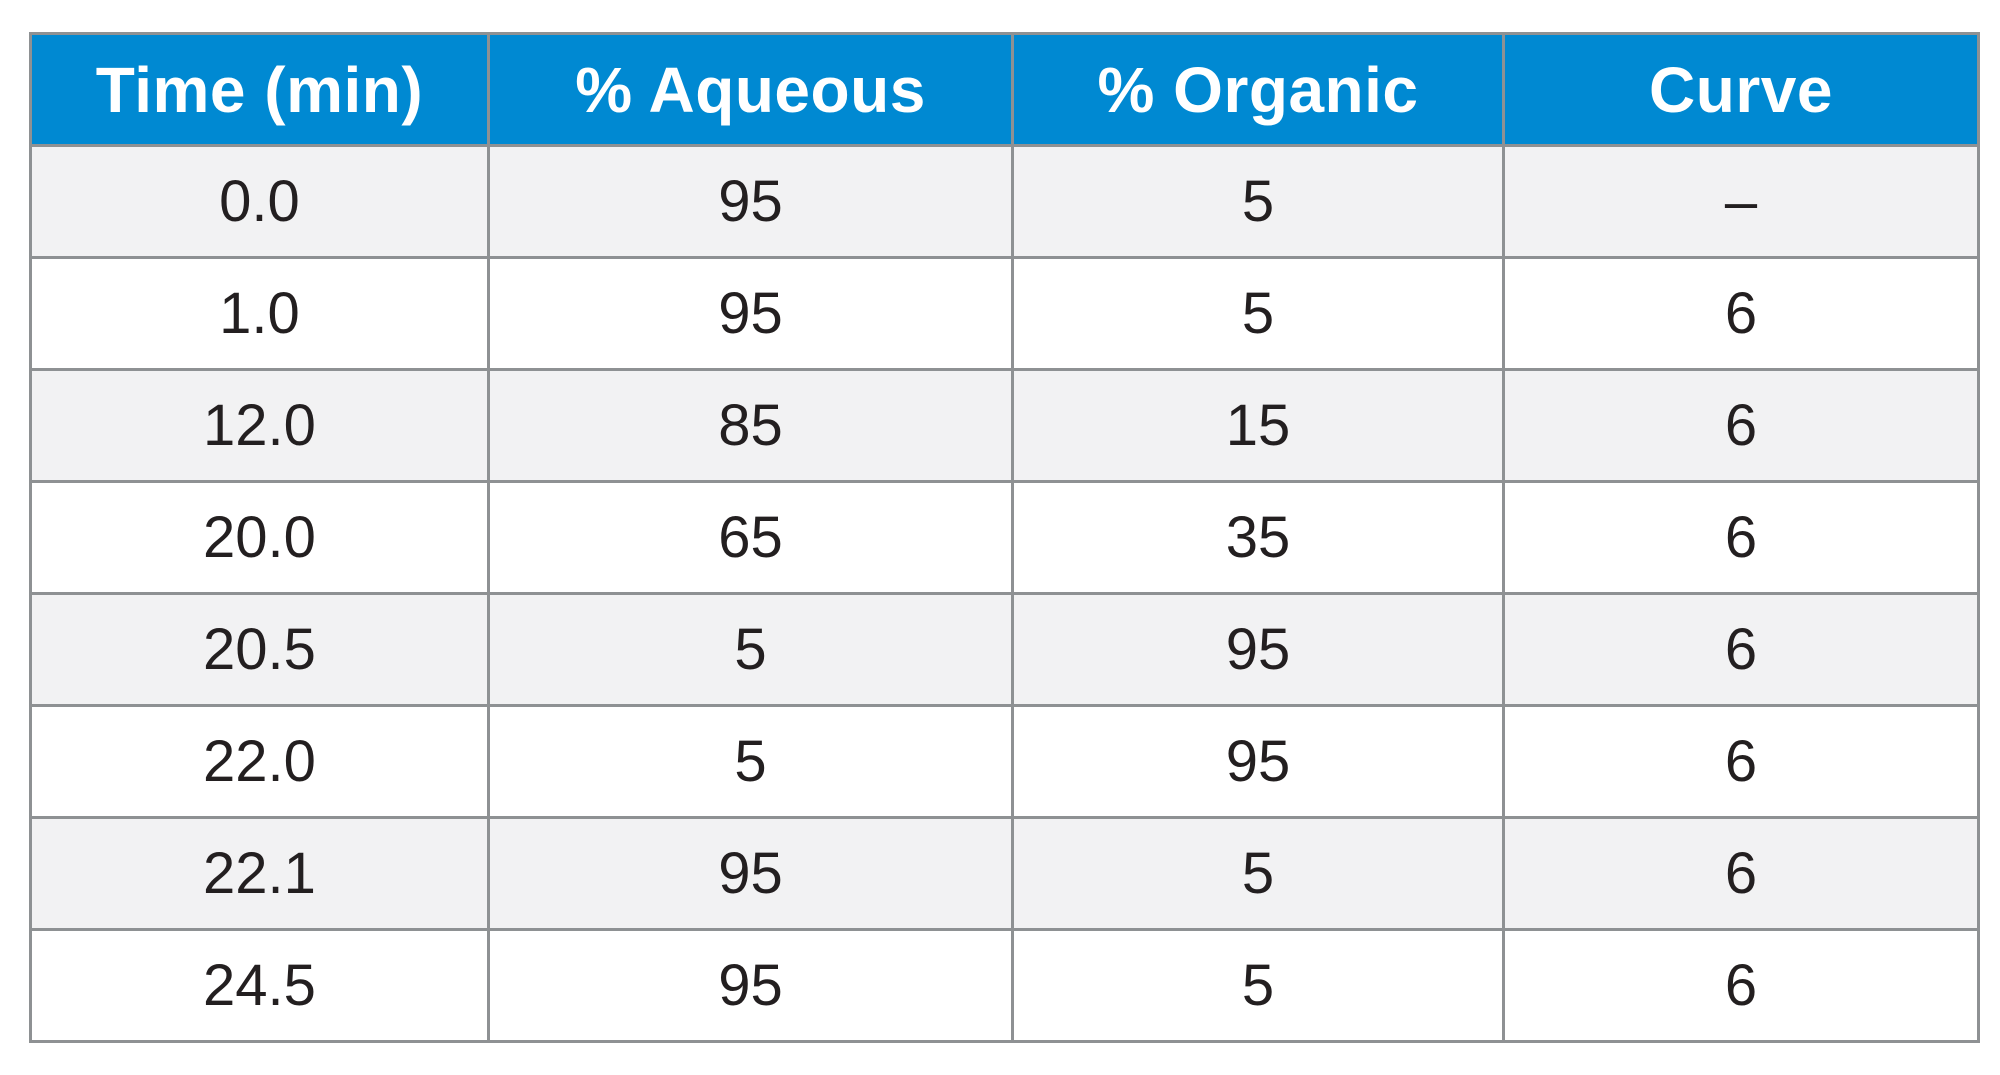 The width and height of the screenshot is (2000, 1075). I want to click on table-row: 24.5 95 5 6, so click(1004, 985).